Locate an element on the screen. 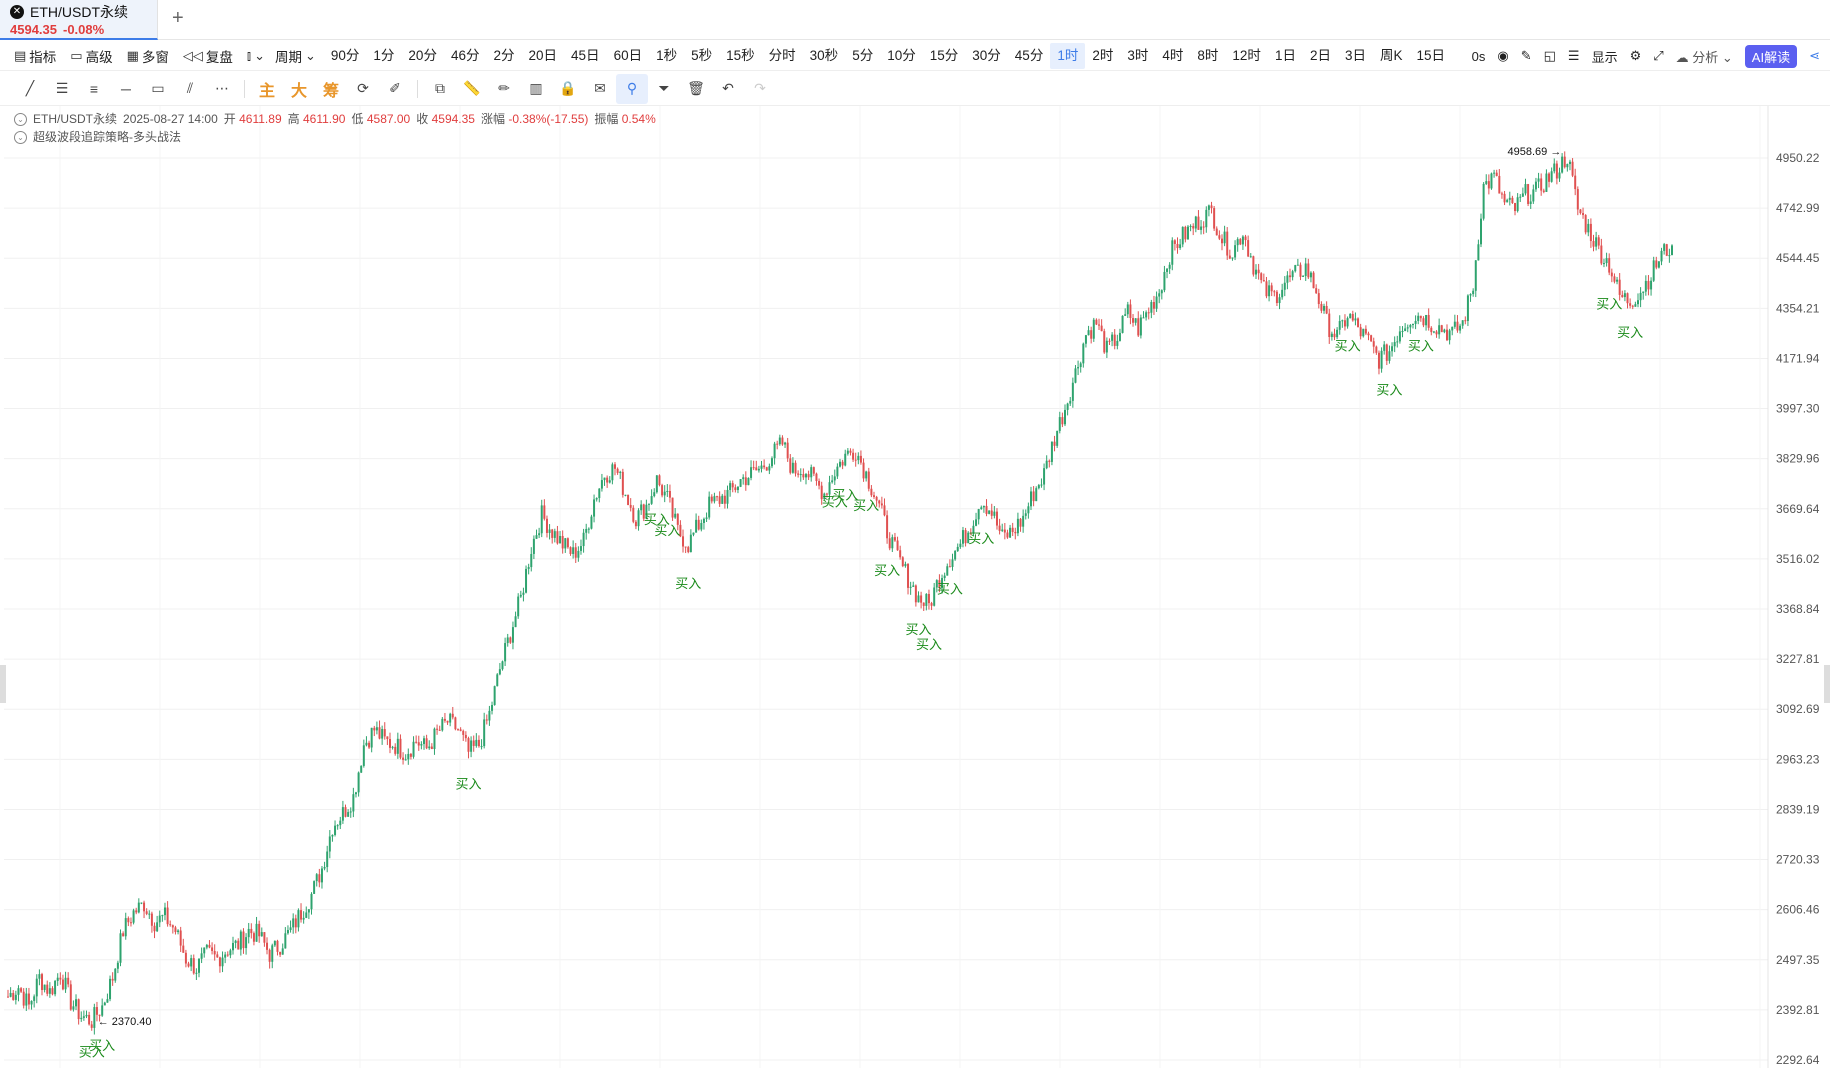 This screenshot has width=1830, height=1068. period-25: 2日 is located at coordinates (1320, 55).